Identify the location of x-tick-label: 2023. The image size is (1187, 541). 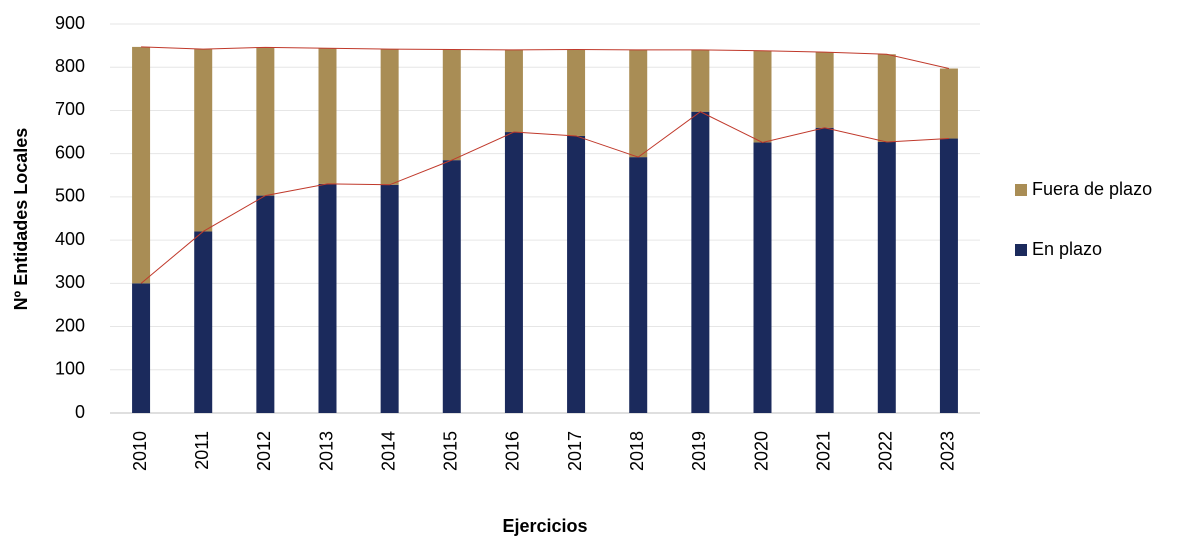
(948, 451).